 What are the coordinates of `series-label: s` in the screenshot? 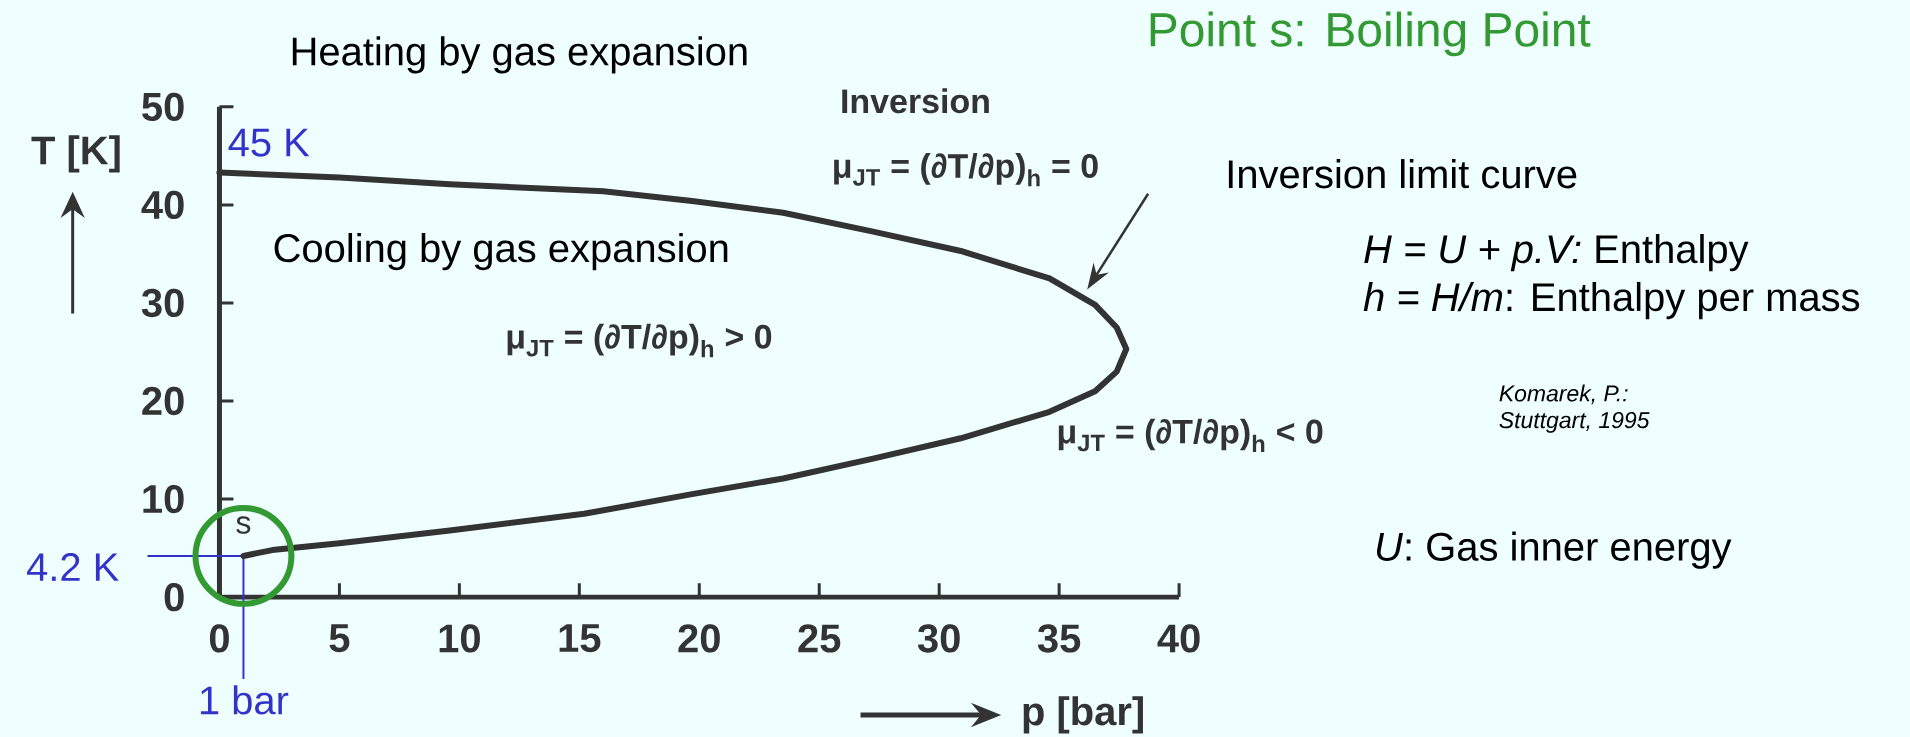 It's located at (243, 525).